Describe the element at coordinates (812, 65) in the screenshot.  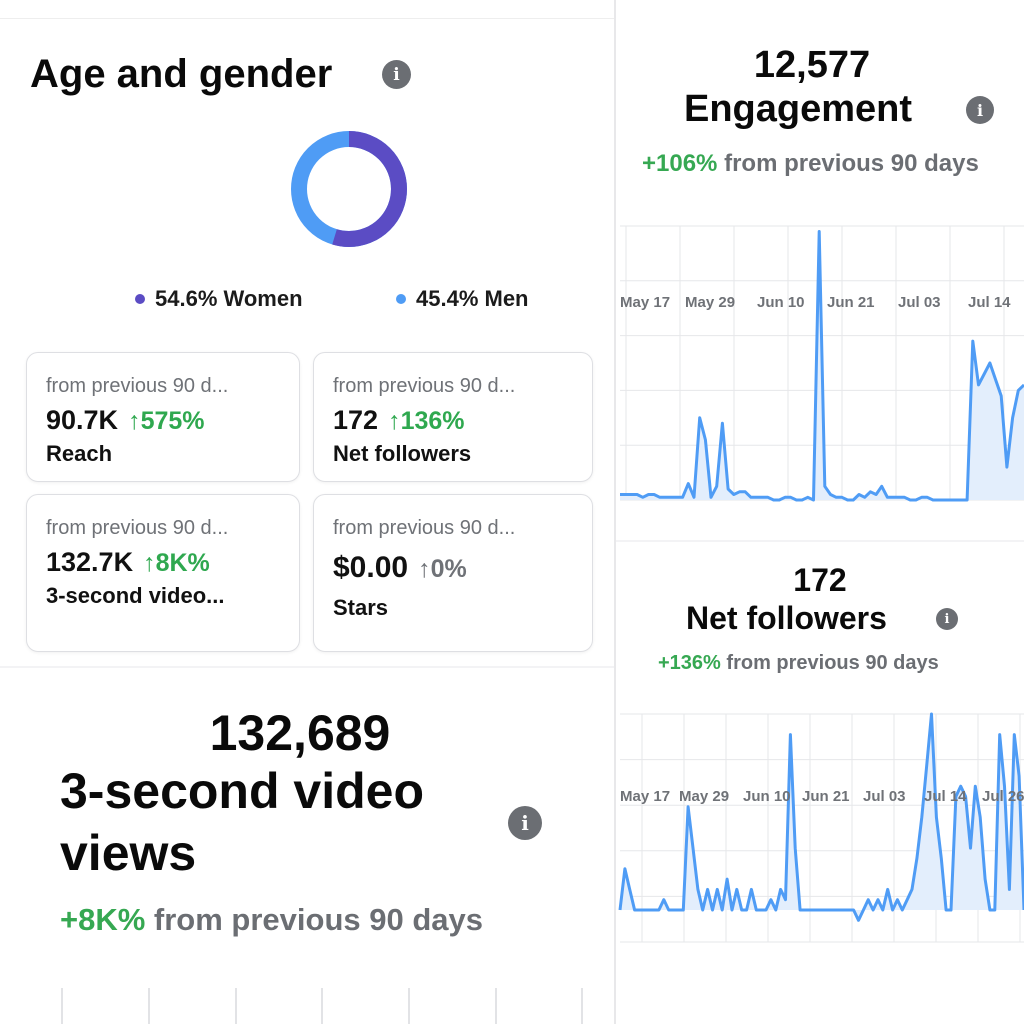
I see `engagement-value: 12,577` at that location.